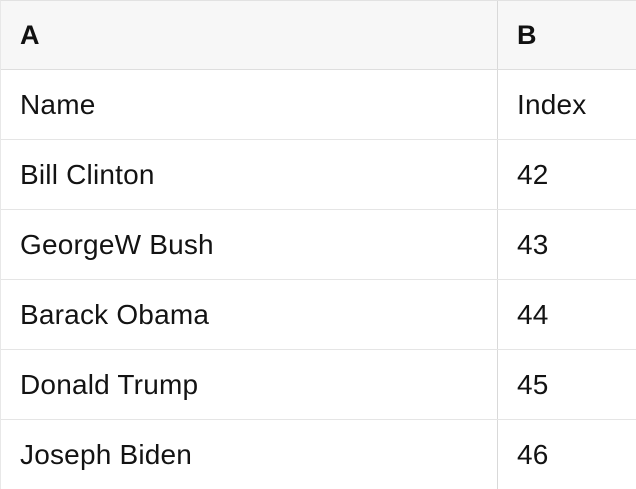  What do you see at coordinates (249, 174) in the screenshot?
I see `cell-a2: Bill Clinton` at bounding box center [249, 174].